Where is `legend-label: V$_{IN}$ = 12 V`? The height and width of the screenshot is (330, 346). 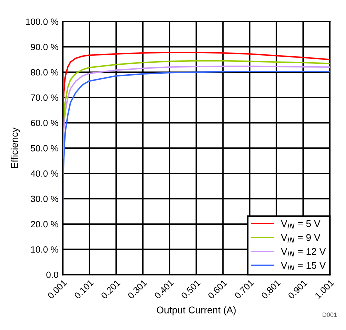
legend-label: V$_{IN}$ = 12 V is located at coordinates (303, 252).